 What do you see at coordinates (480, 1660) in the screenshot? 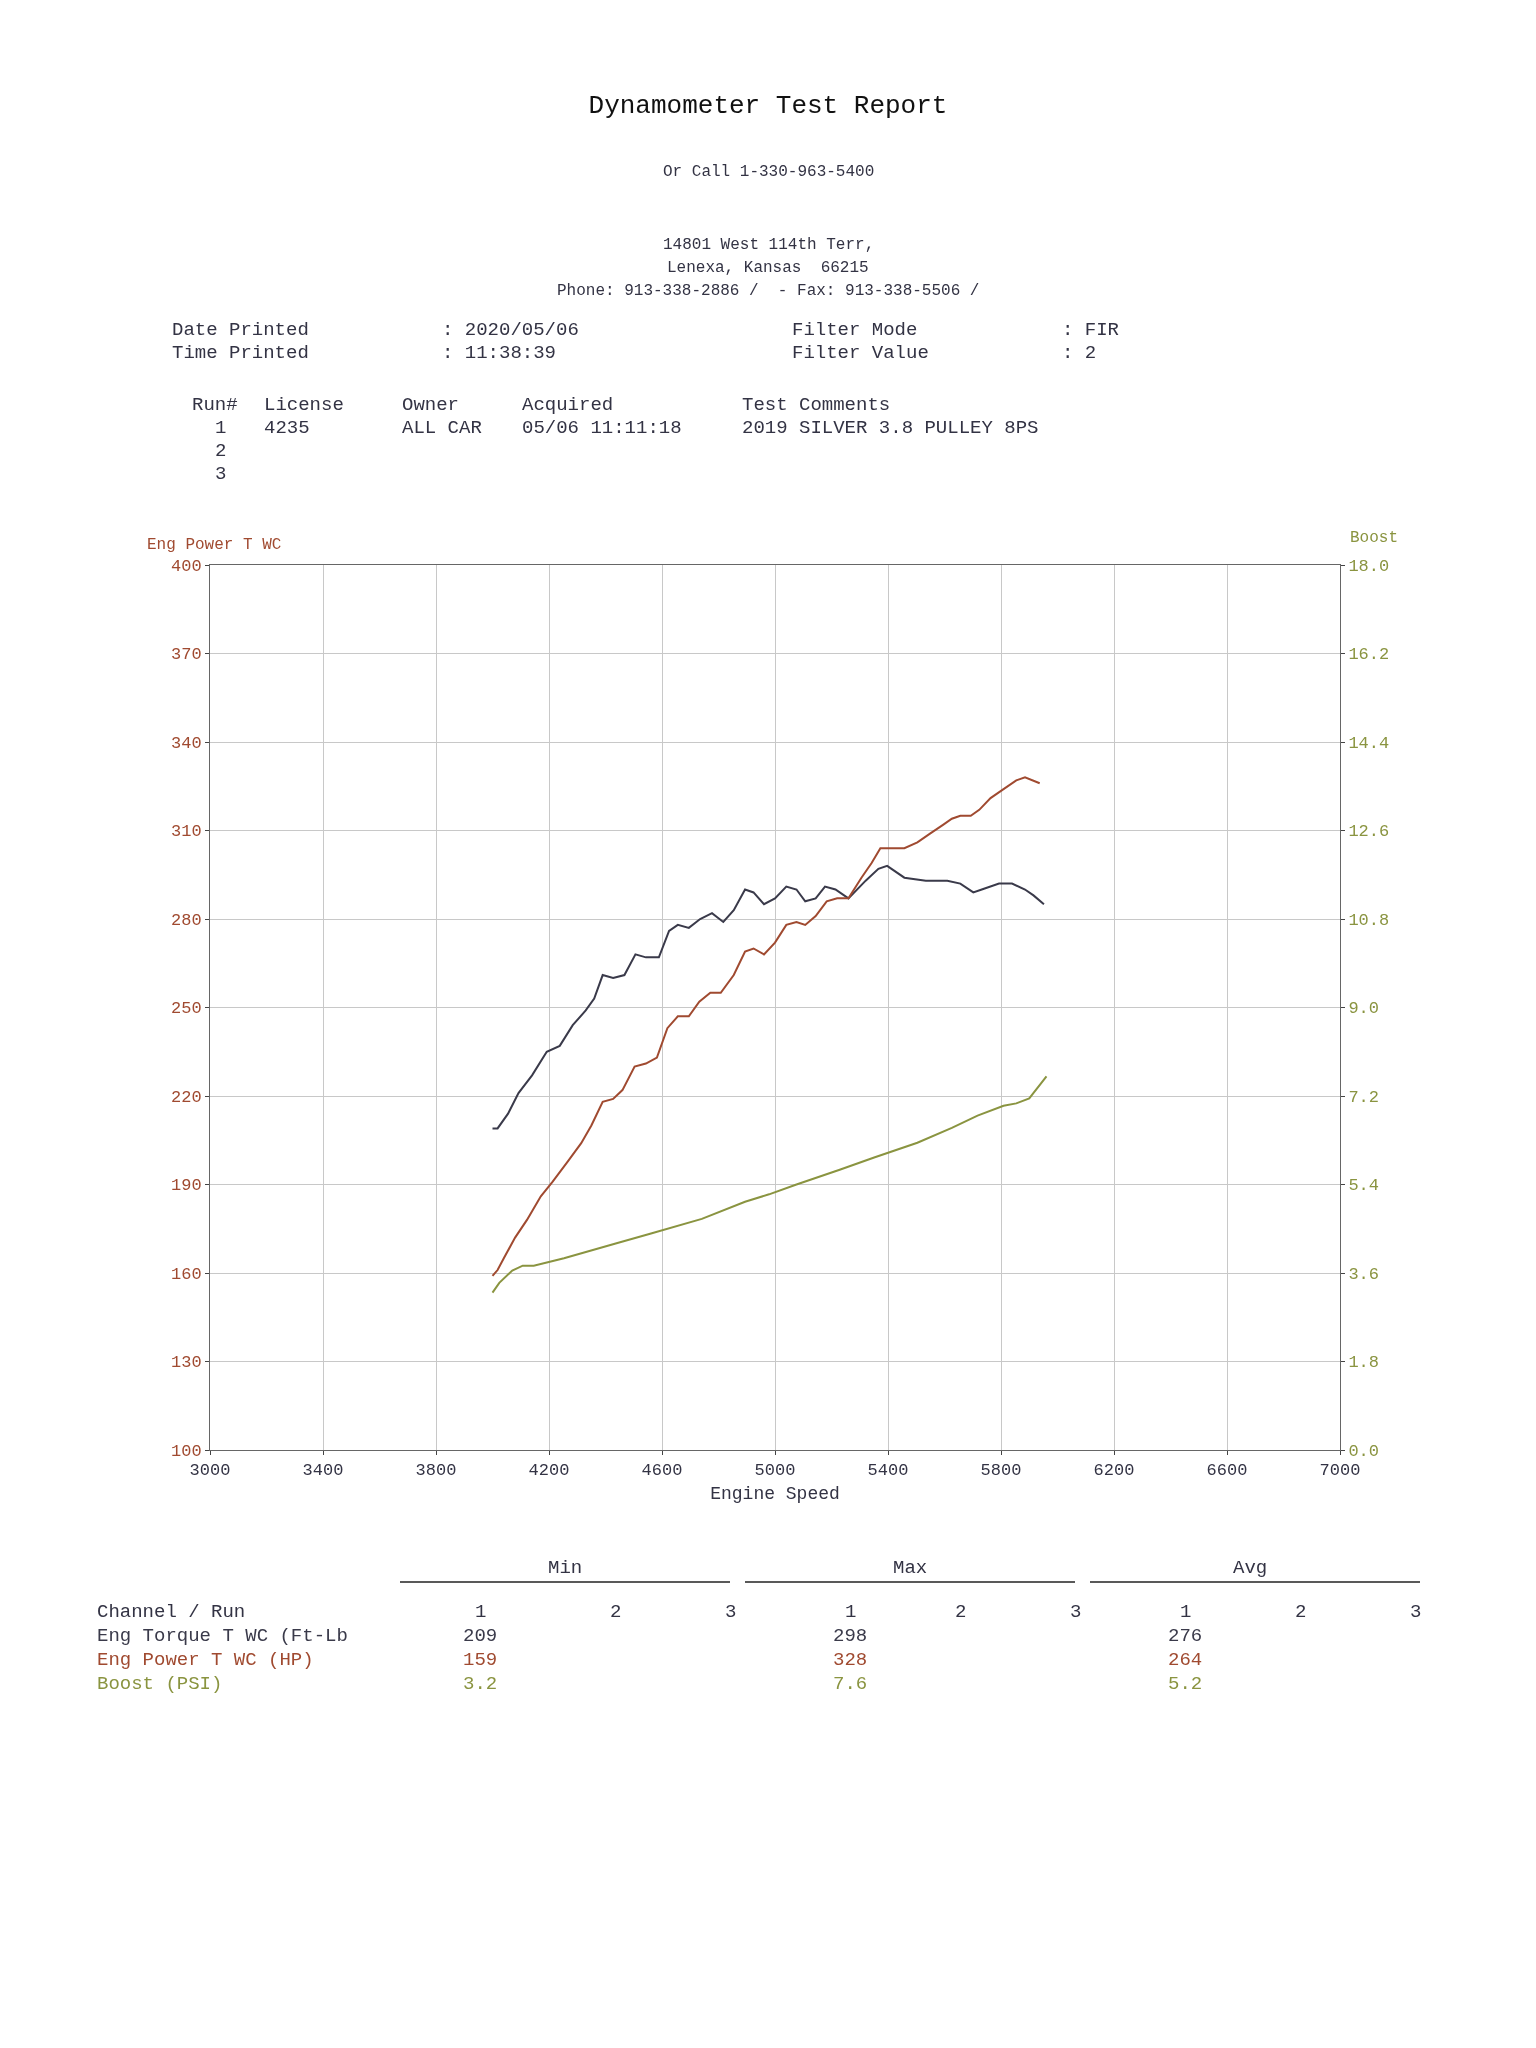
I see `text: 159` at bounding box center [480, 1660].